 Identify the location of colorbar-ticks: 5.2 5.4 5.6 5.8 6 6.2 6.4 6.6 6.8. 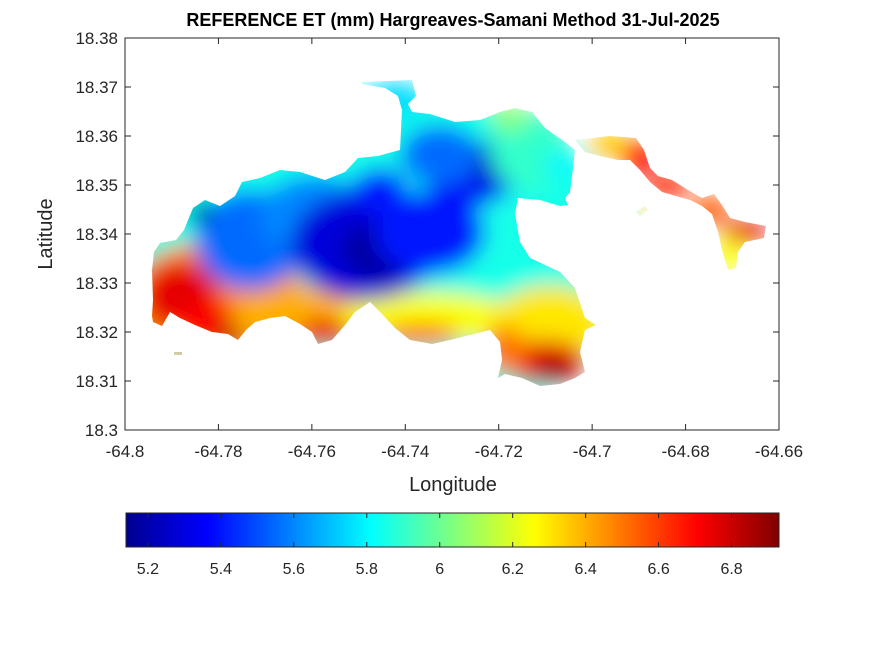
(440, 545).